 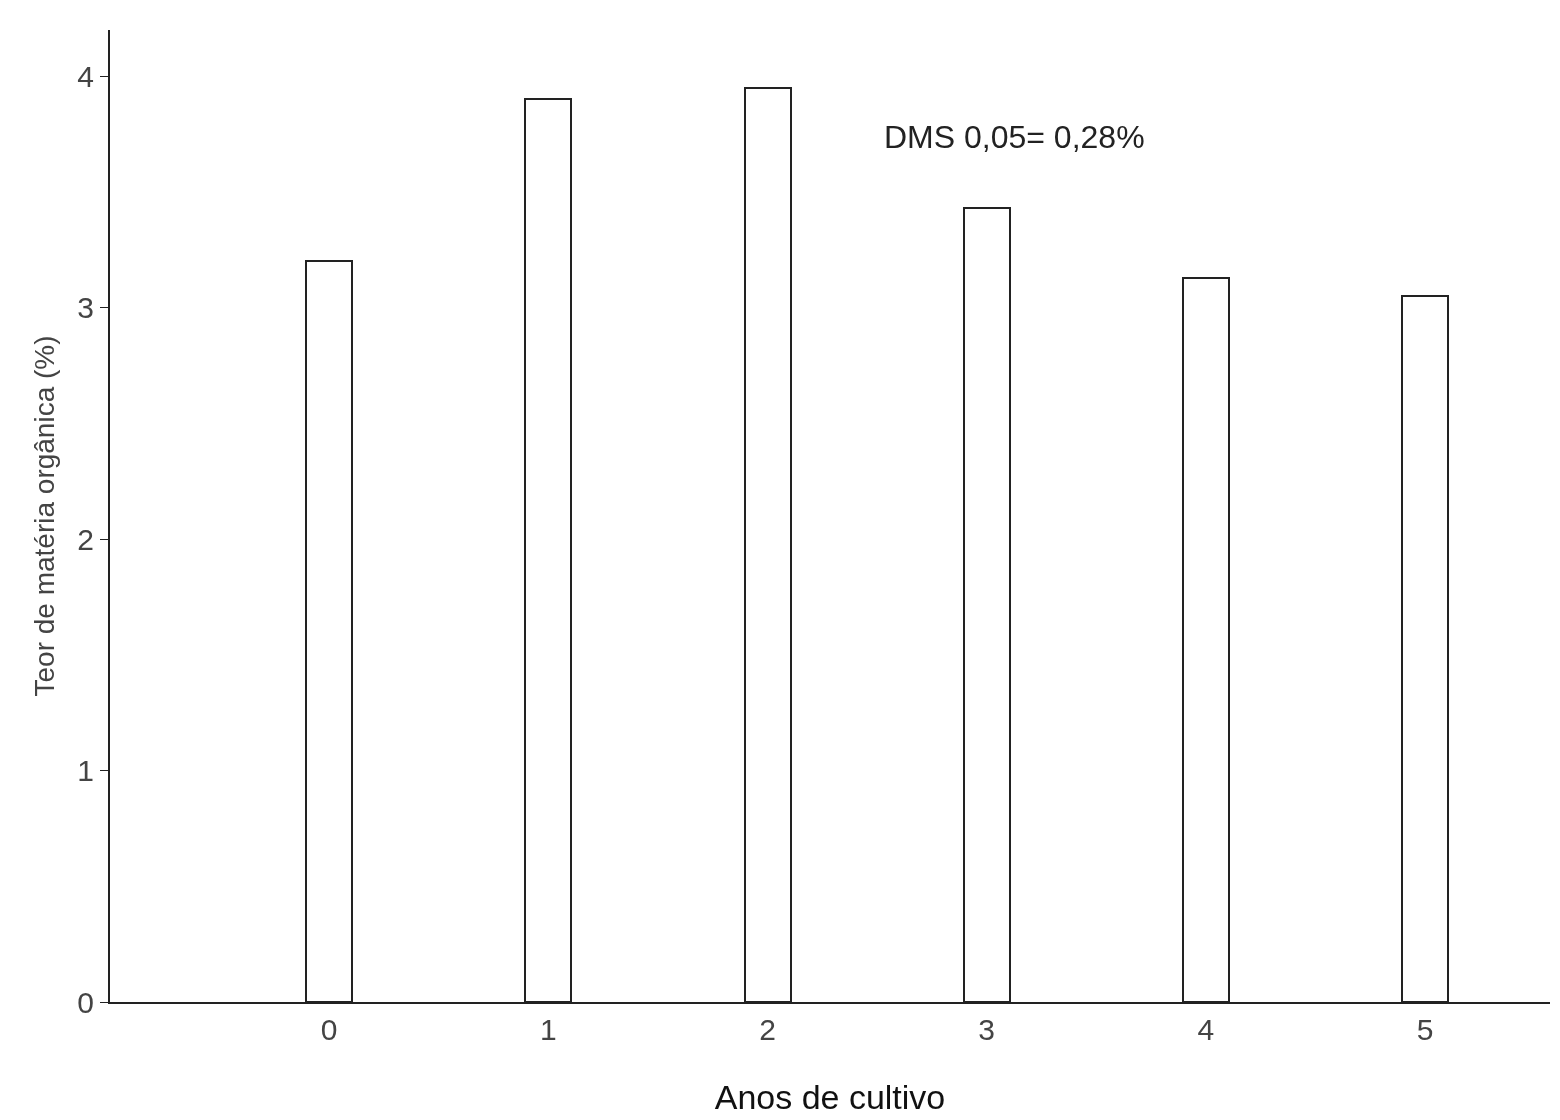 I want to click on x-tick-label: 1, so click(x=548, y=1029).